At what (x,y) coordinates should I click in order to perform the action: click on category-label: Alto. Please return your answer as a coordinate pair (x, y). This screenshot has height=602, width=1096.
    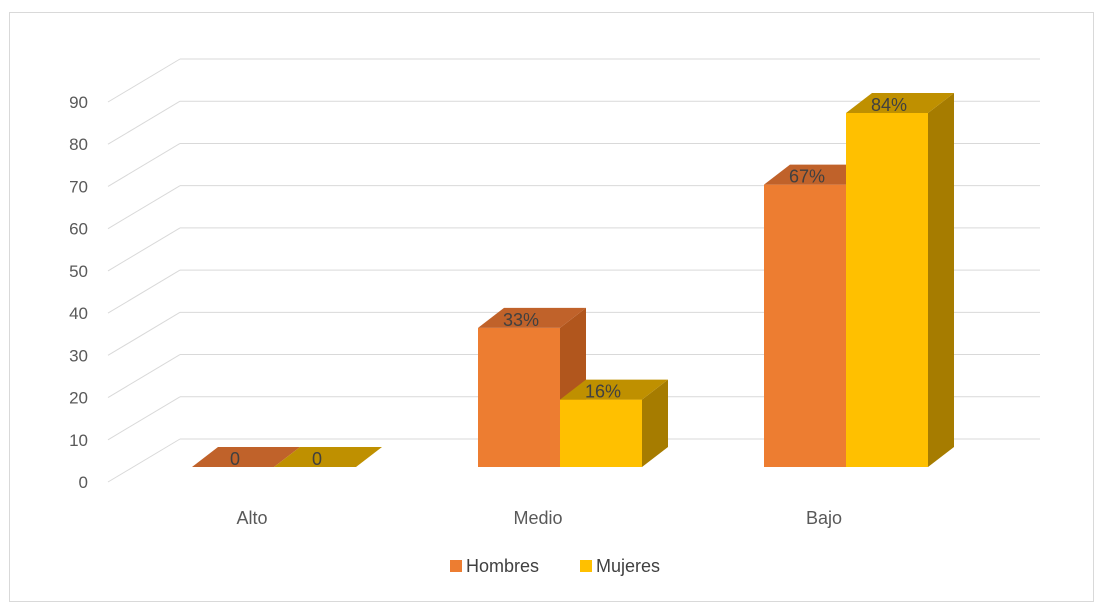
    Looking at the image, I should click on (251, 518).